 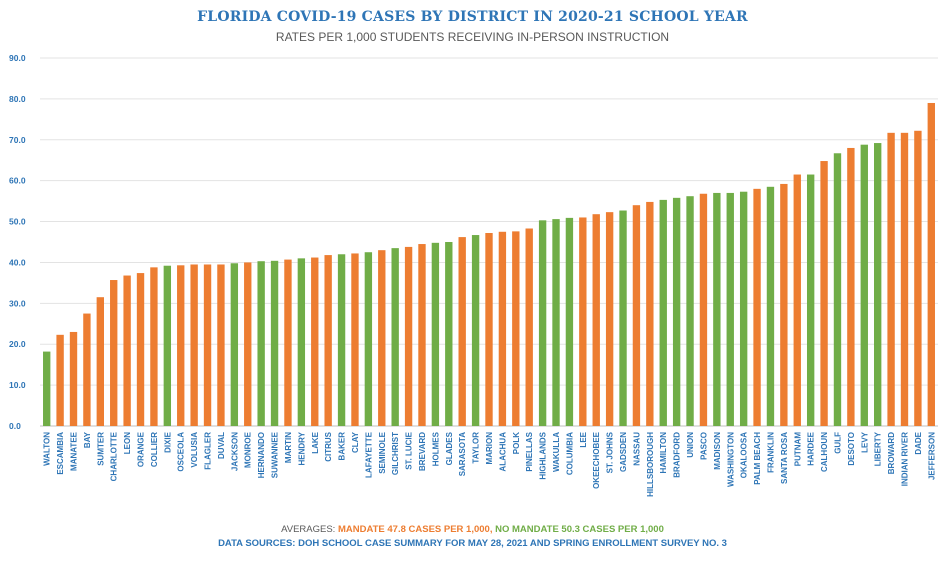 I want to click on x-tick-label: HILLSBOROUGH, so click(x=650, y=464).